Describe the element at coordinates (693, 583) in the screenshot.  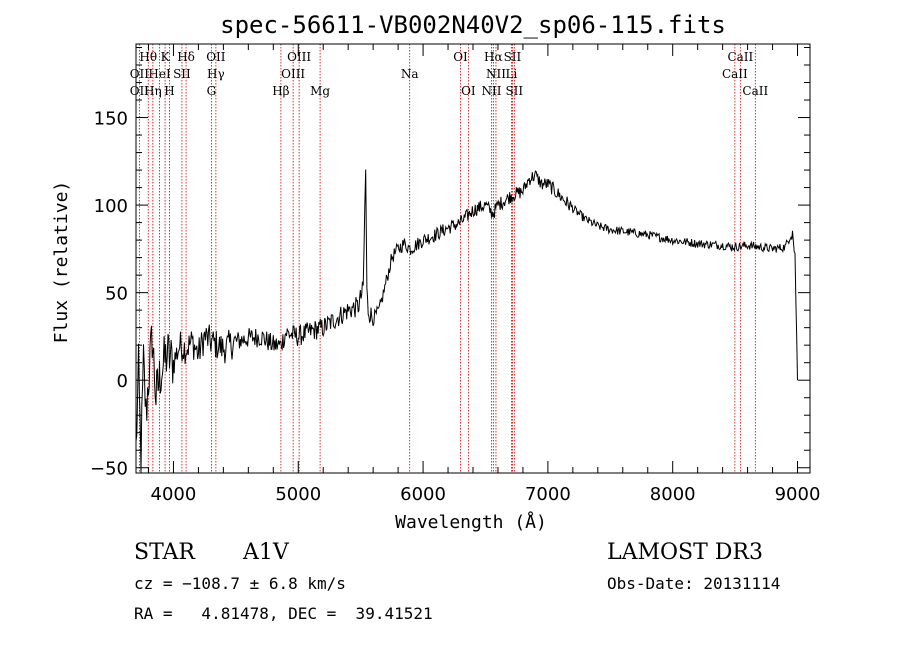
I see `observation-date: Obs-Date: 20131114` at that location.